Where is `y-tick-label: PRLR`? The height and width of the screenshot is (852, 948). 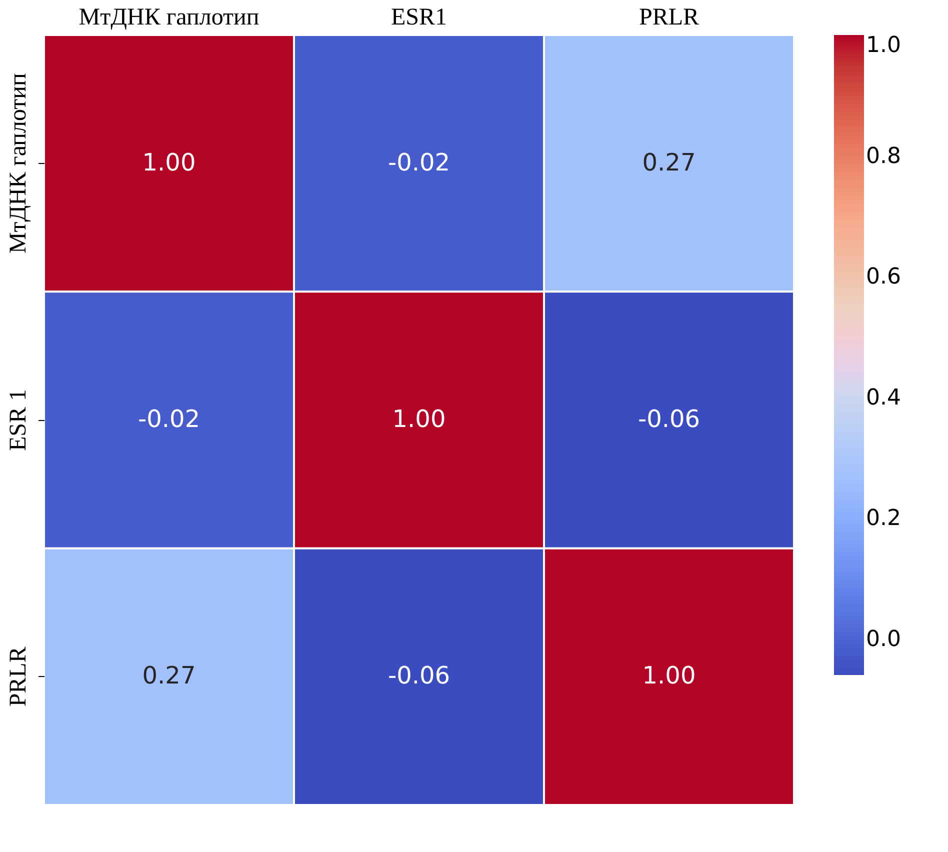 y-tick-label: PRLR is located at coordinates (19, 676).